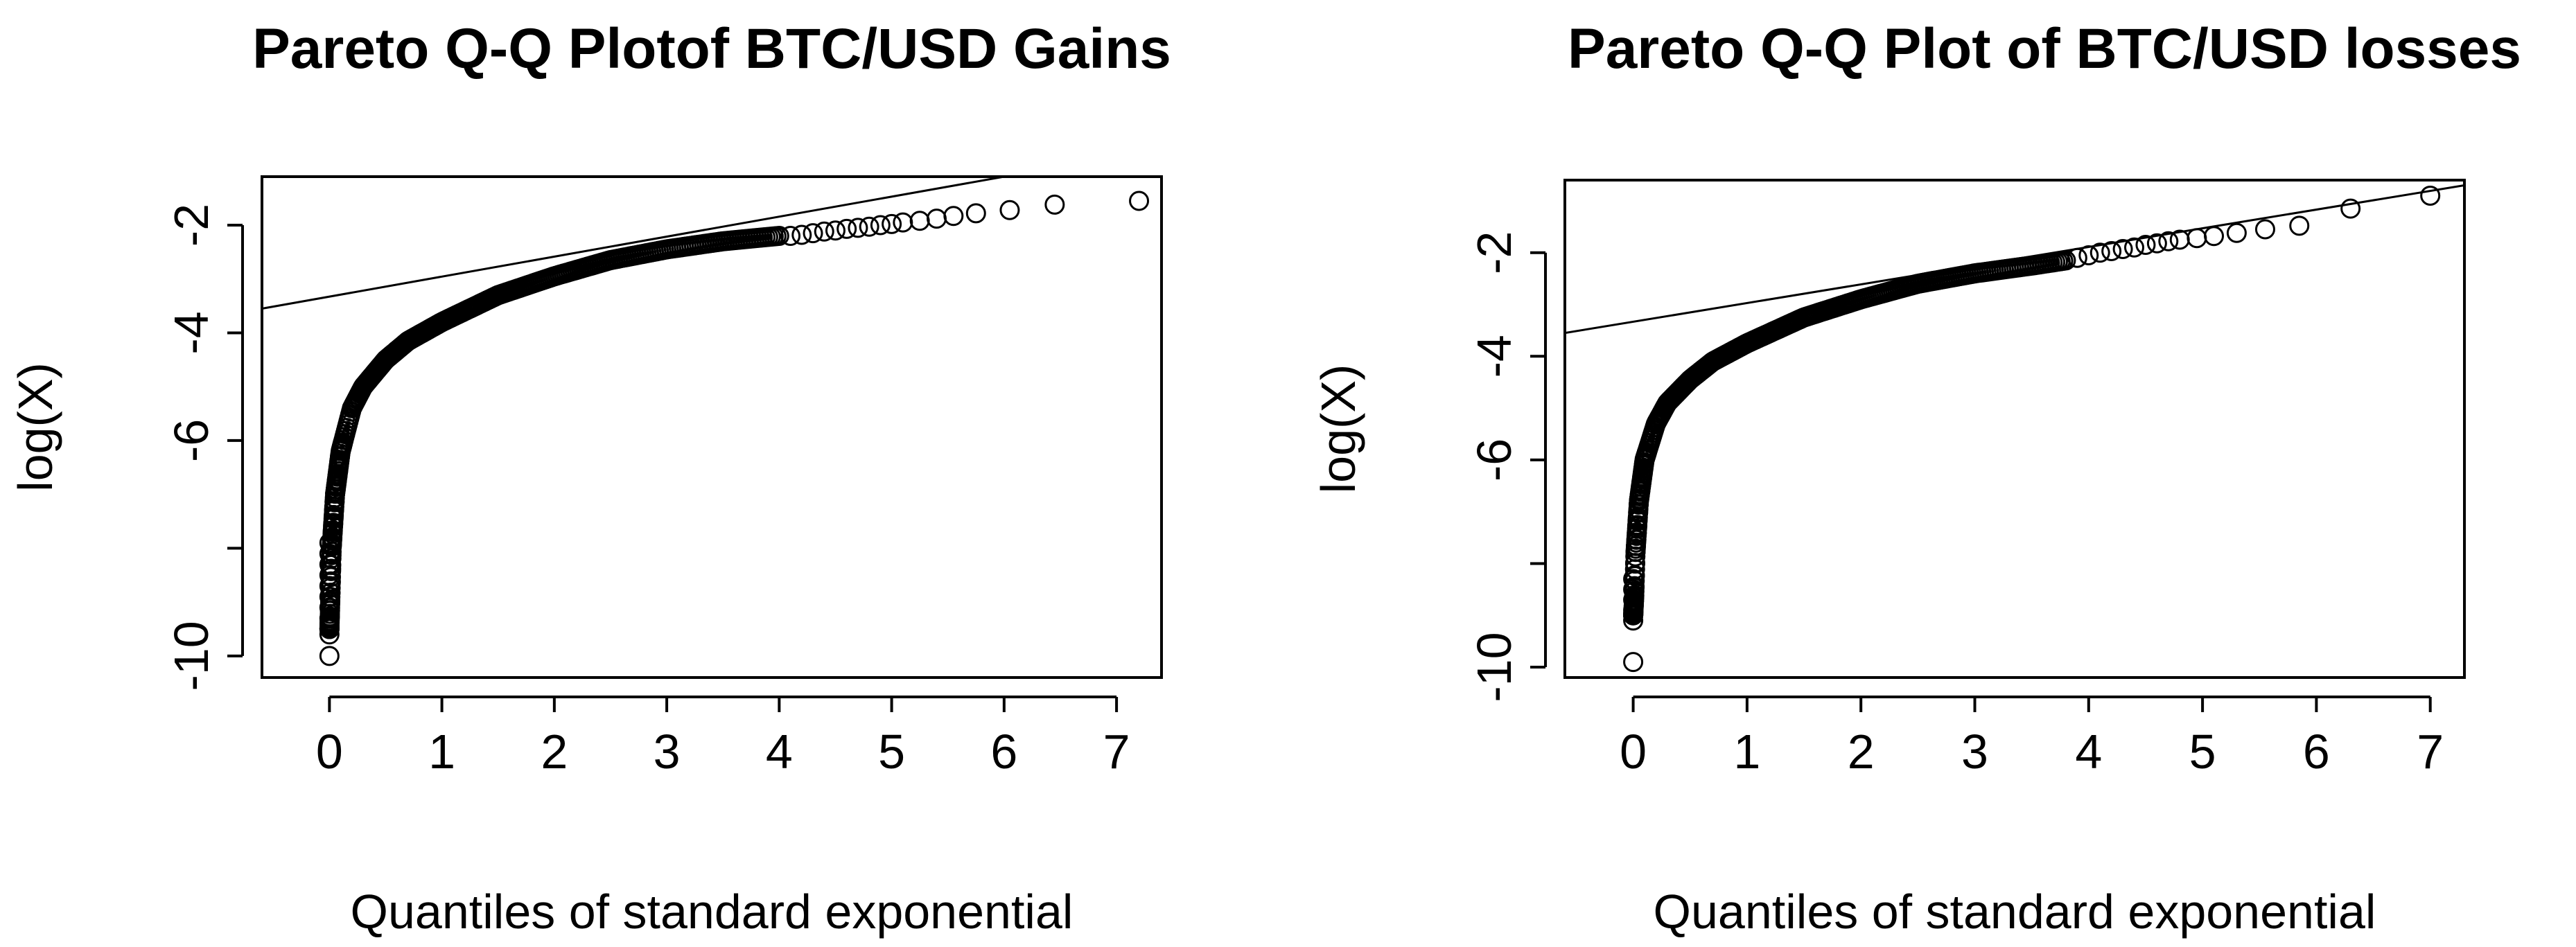  I want to click on reference-line, so click(633, 244).